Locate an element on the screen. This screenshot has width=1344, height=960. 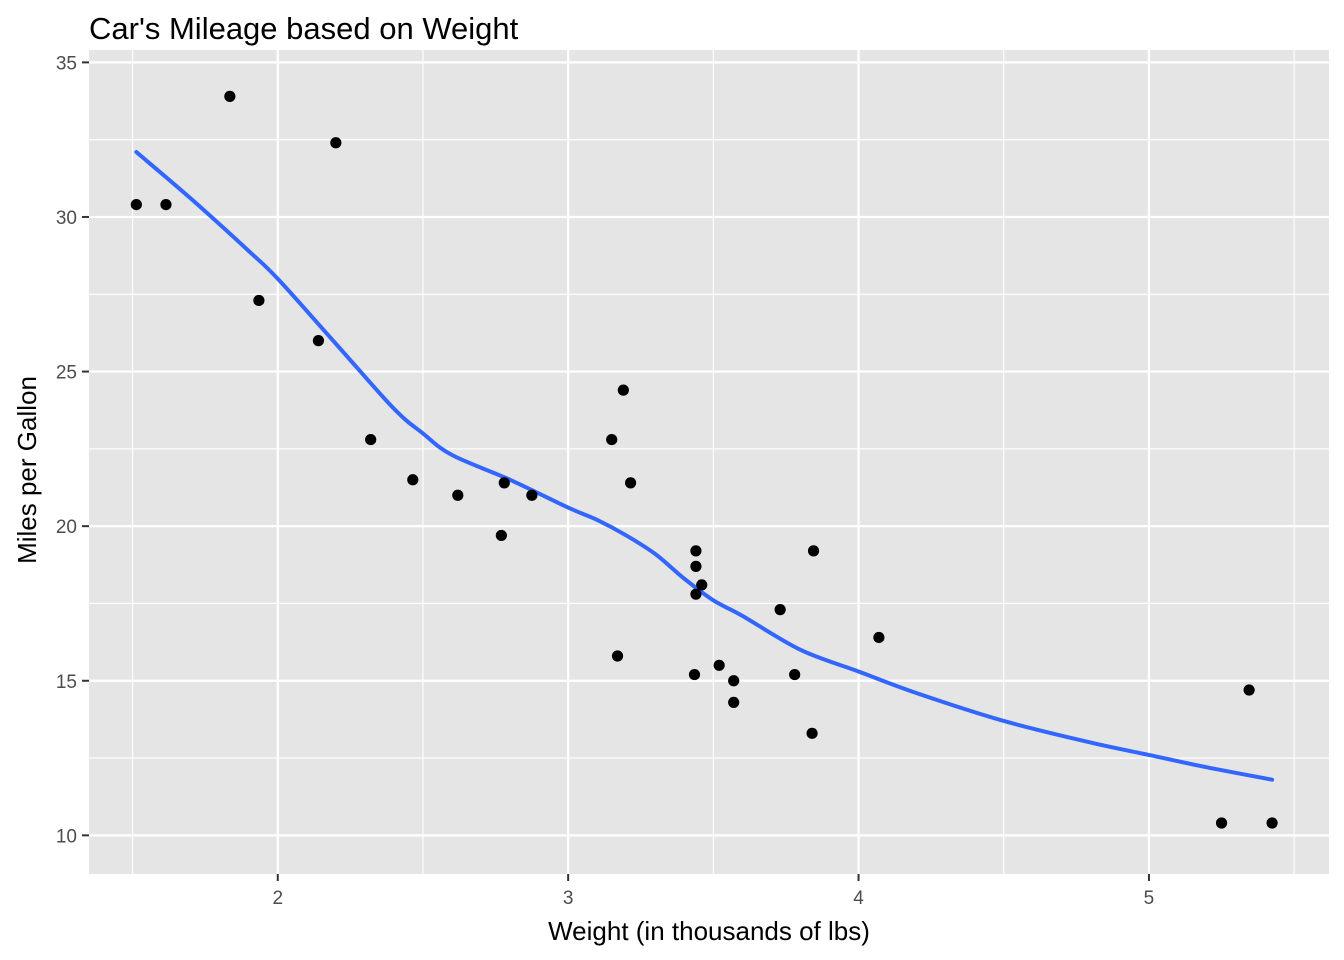
x-tick-label: 4 is located at coordinates (858, 898).